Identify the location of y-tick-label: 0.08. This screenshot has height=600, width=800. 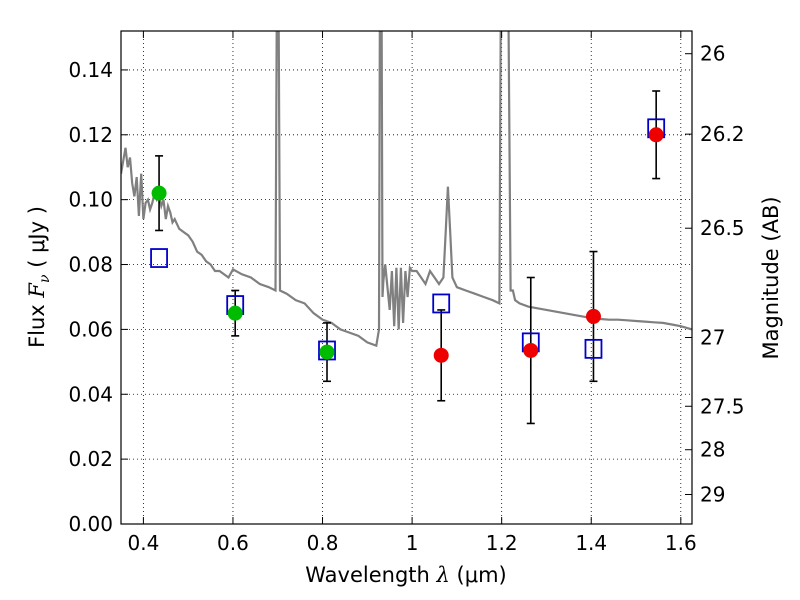
(90, 265).